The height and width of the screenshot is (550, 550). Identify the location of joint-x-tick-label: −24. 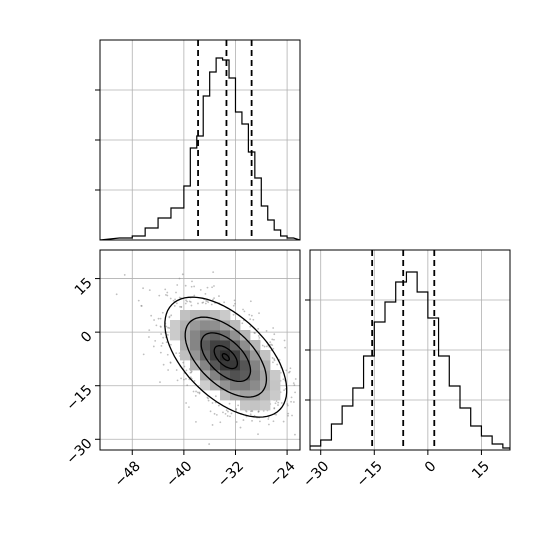
(283, 474).